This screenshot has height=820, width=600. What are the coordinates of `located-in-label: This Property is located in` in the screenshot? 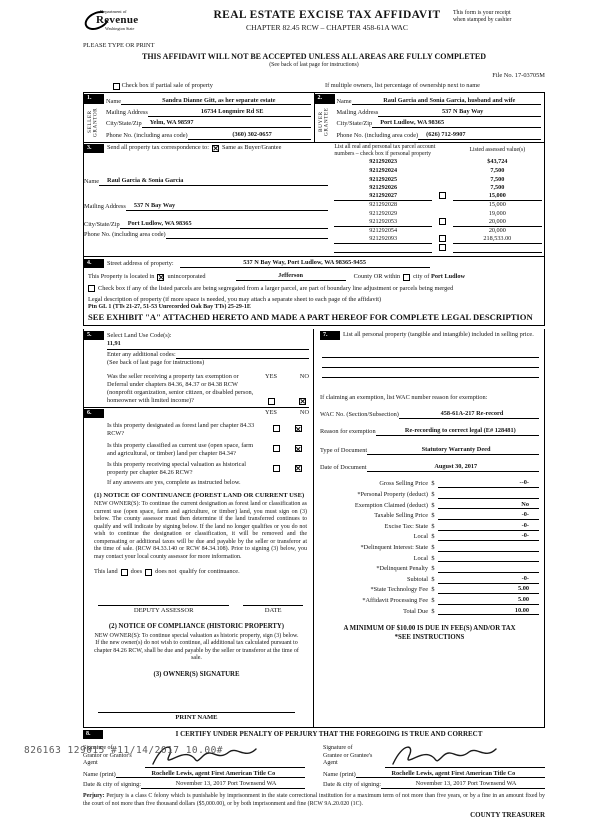 It's located at (121, 277).